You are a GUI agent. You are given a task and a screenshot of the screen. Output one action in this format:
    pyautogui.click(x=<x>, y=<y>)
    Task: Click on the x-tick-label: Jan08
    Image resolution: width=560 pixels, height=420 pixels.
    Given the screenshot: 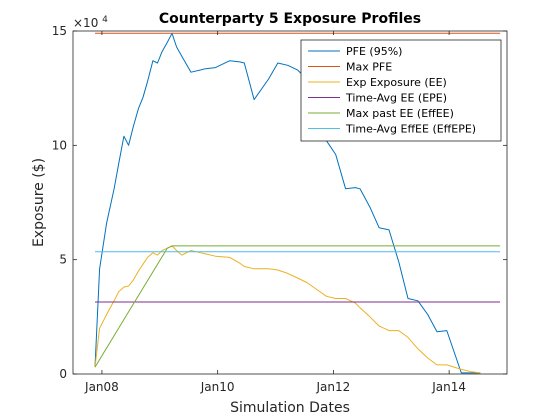 What is the action you would take?
    pyautogui.click(x=101, y=387)
    